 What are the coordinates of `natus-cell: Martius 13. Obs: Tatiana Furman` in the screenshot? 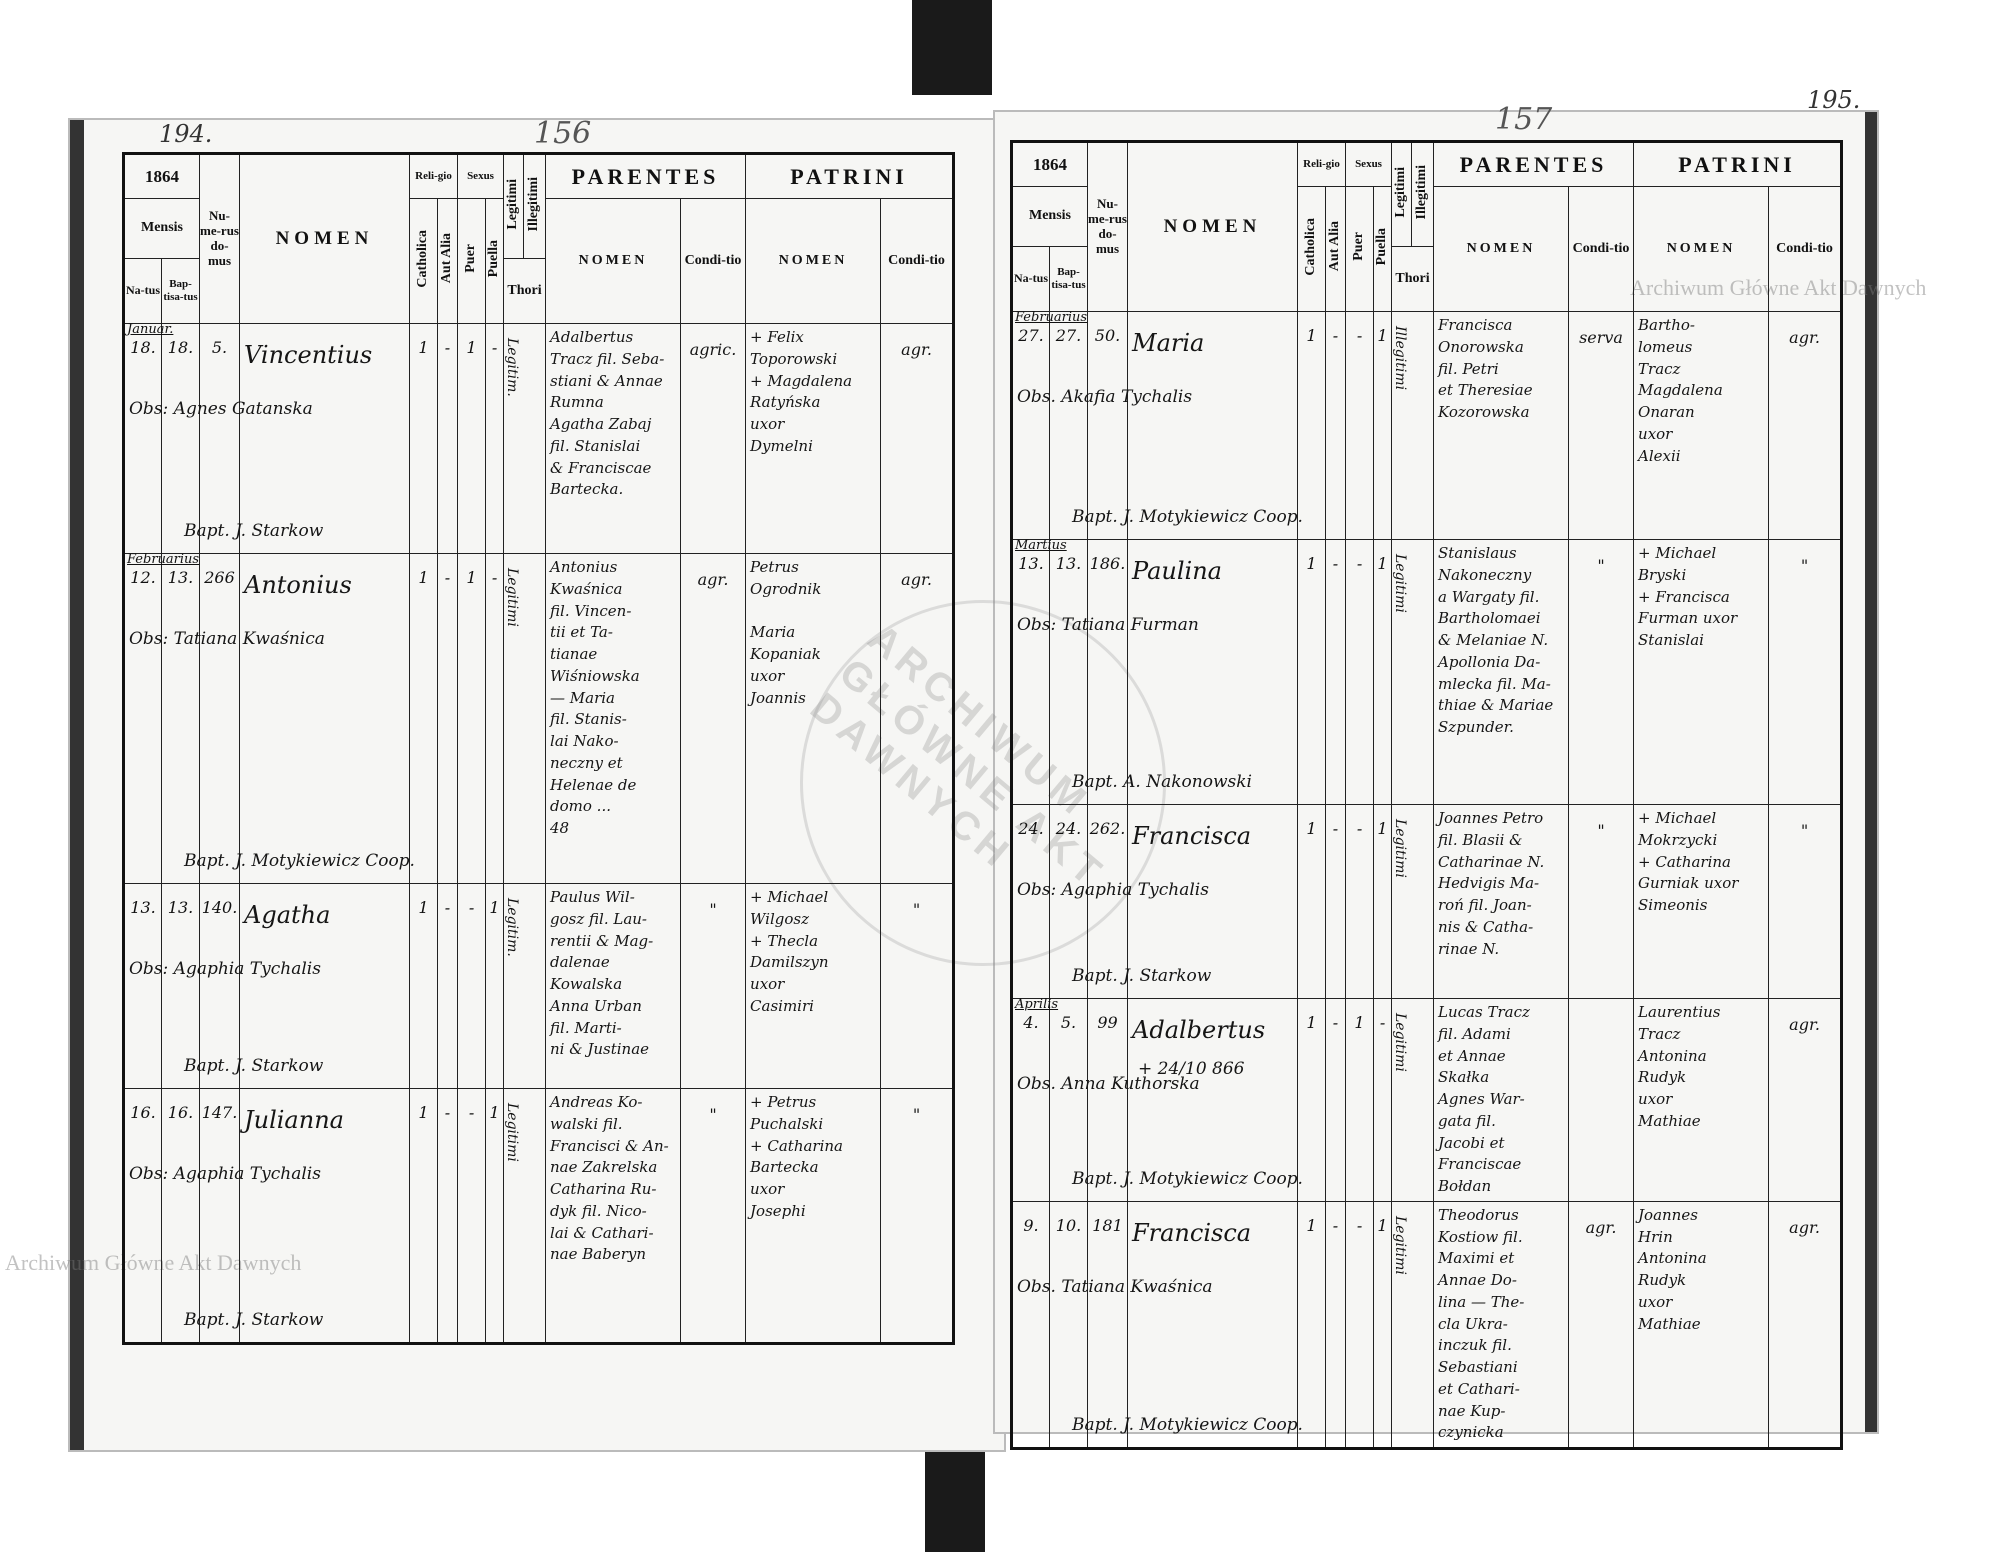 It's located at (1105, 671).